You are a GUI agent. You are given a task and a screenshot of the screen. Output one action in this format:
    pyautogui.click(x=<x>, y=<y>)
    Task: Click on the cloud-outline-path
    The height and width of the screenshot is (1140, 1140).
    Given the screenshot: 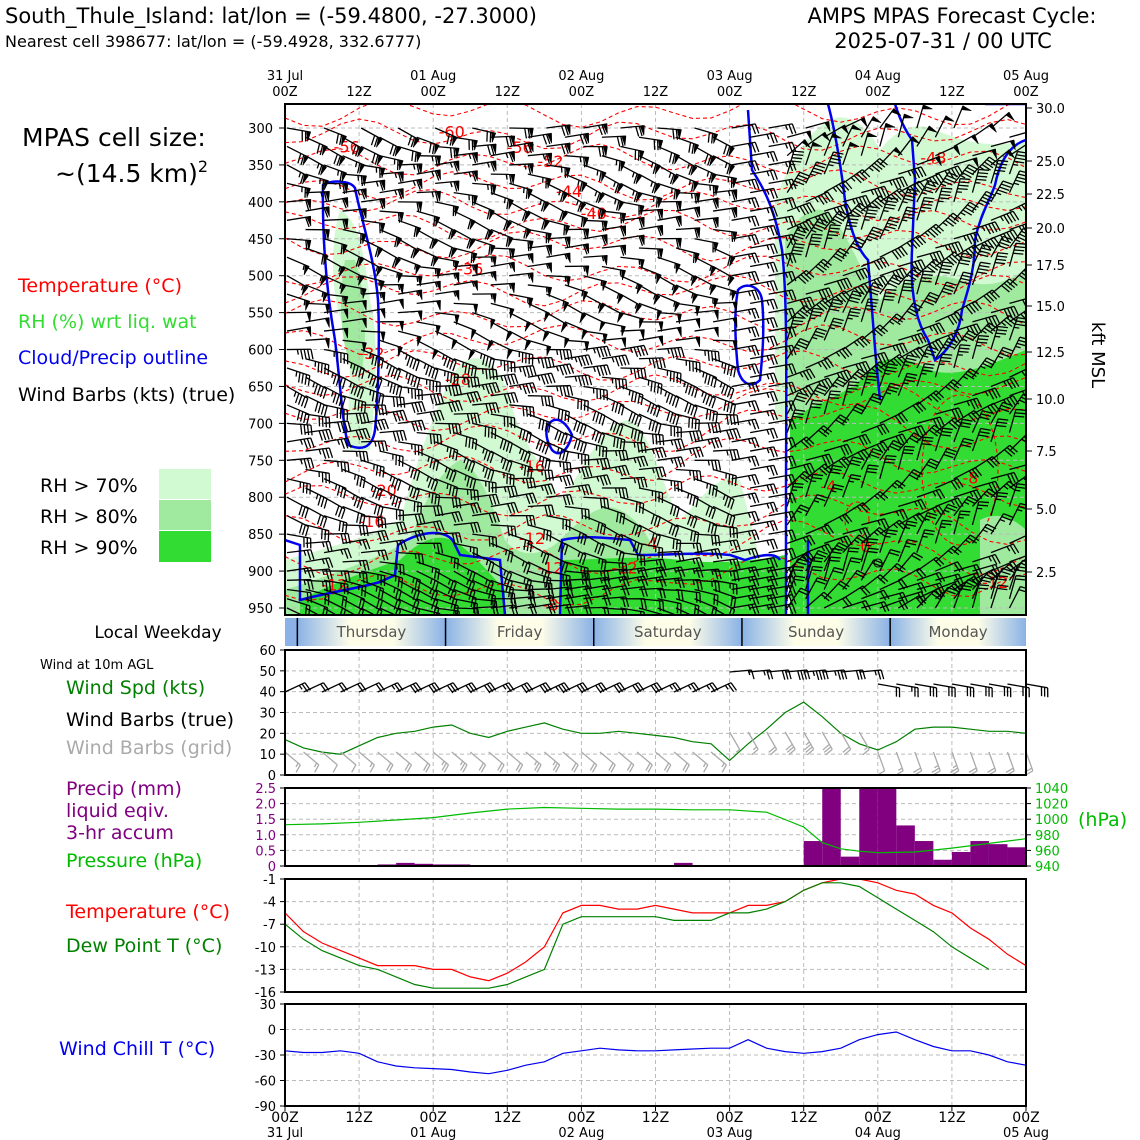 What is the action you would take?
    pyautogui.click(x=351, y=314)
    